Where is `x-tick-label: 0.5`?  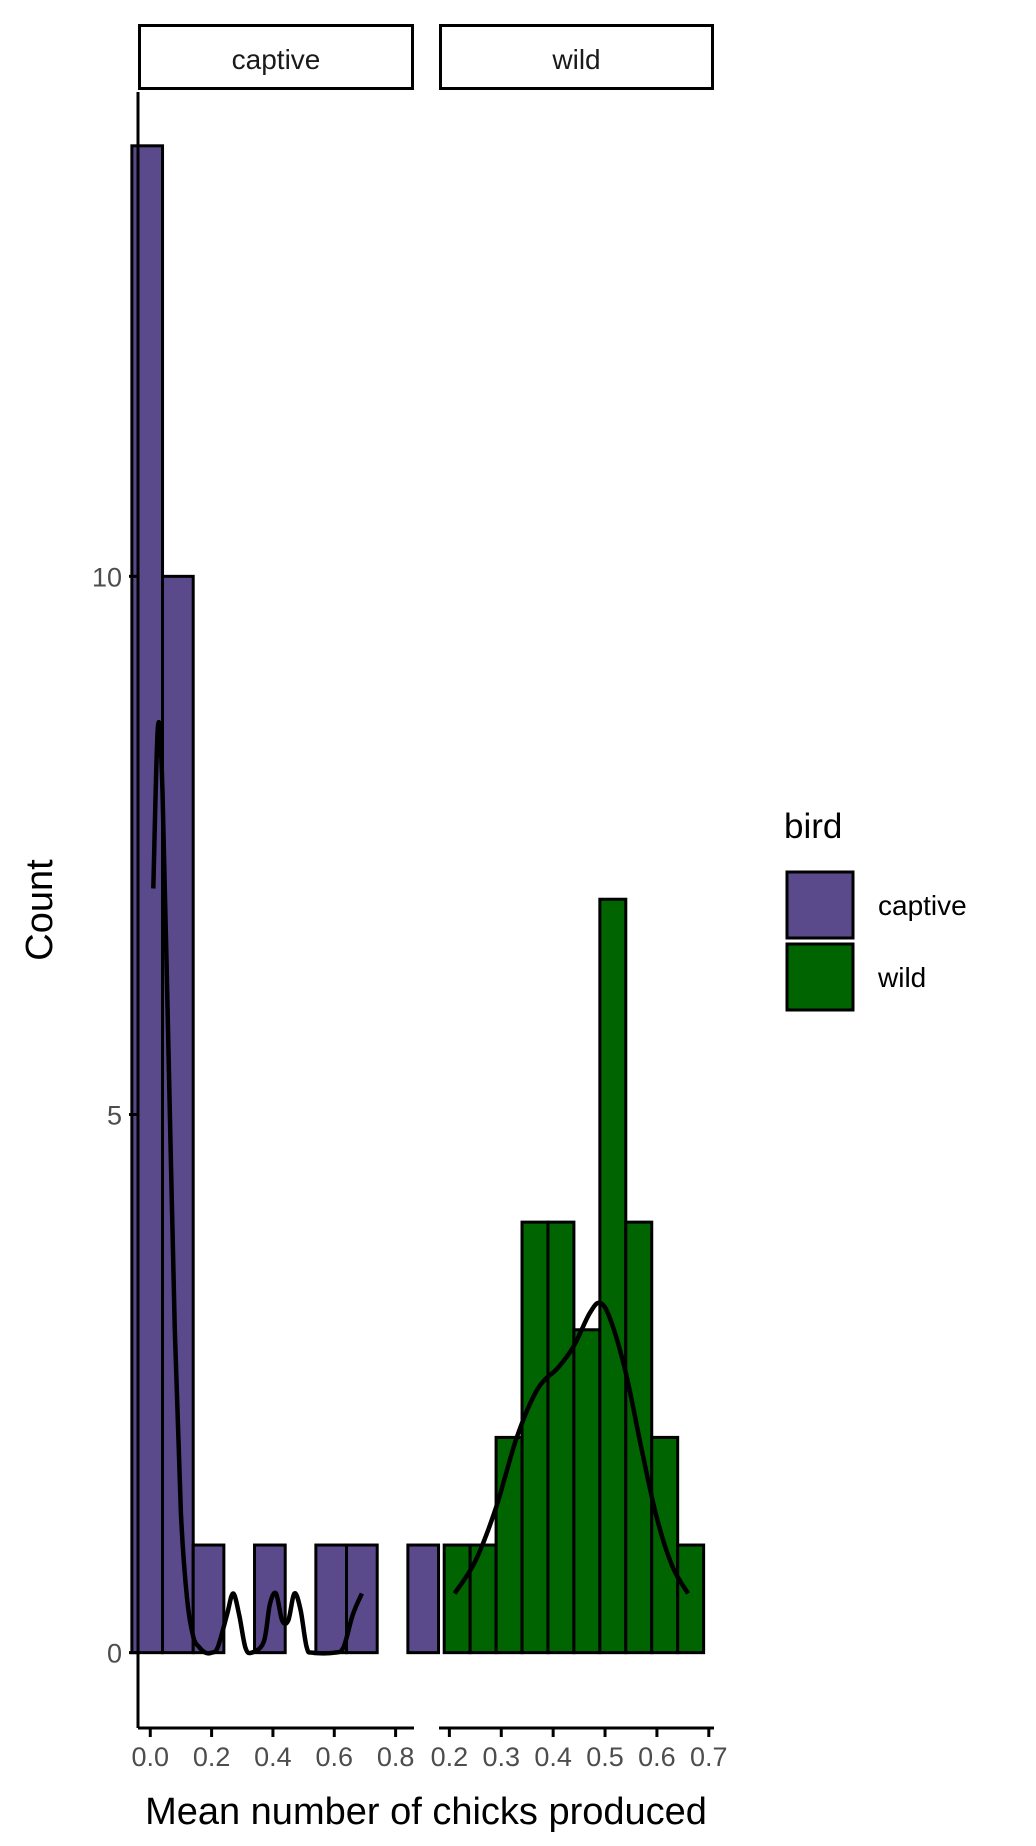
x-tick-label: 0.5 is located at coordinates (605, 1757).